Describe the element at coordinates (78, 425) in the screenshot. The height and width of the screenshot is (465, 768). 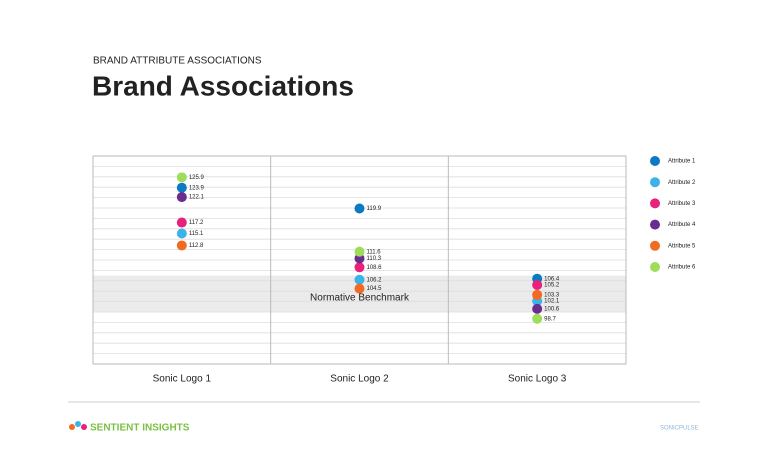
I see `brand-logo` at that location.